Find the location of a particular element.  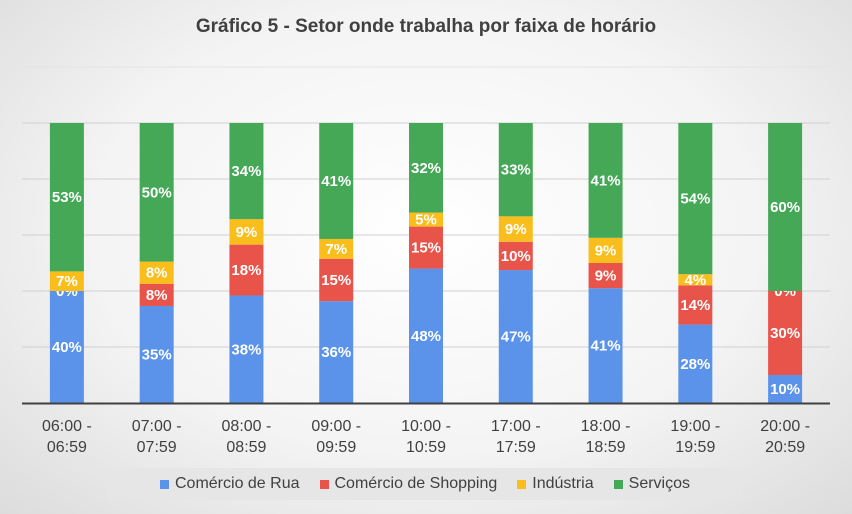

data-label: 33% is located at coordinates (516, 170).